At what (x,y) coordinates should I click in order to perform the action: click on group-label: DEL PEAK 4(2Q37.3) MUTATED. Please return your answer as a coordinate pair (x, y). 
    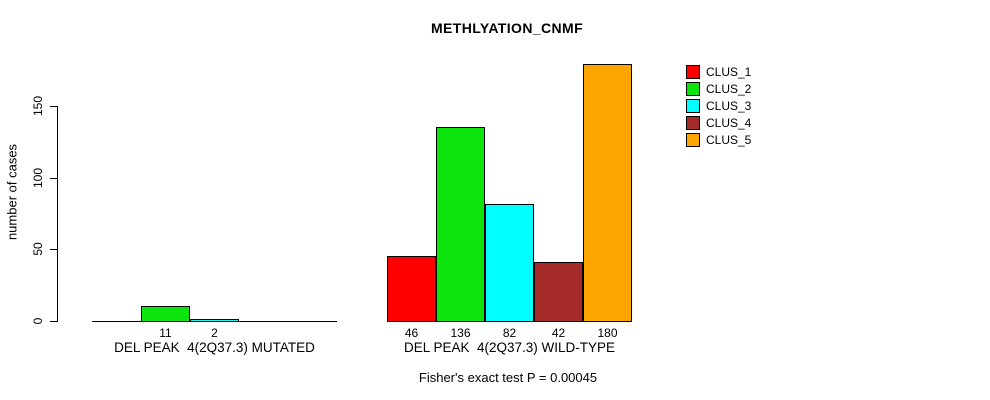
    Looking at the image, I should click on (214, 347).